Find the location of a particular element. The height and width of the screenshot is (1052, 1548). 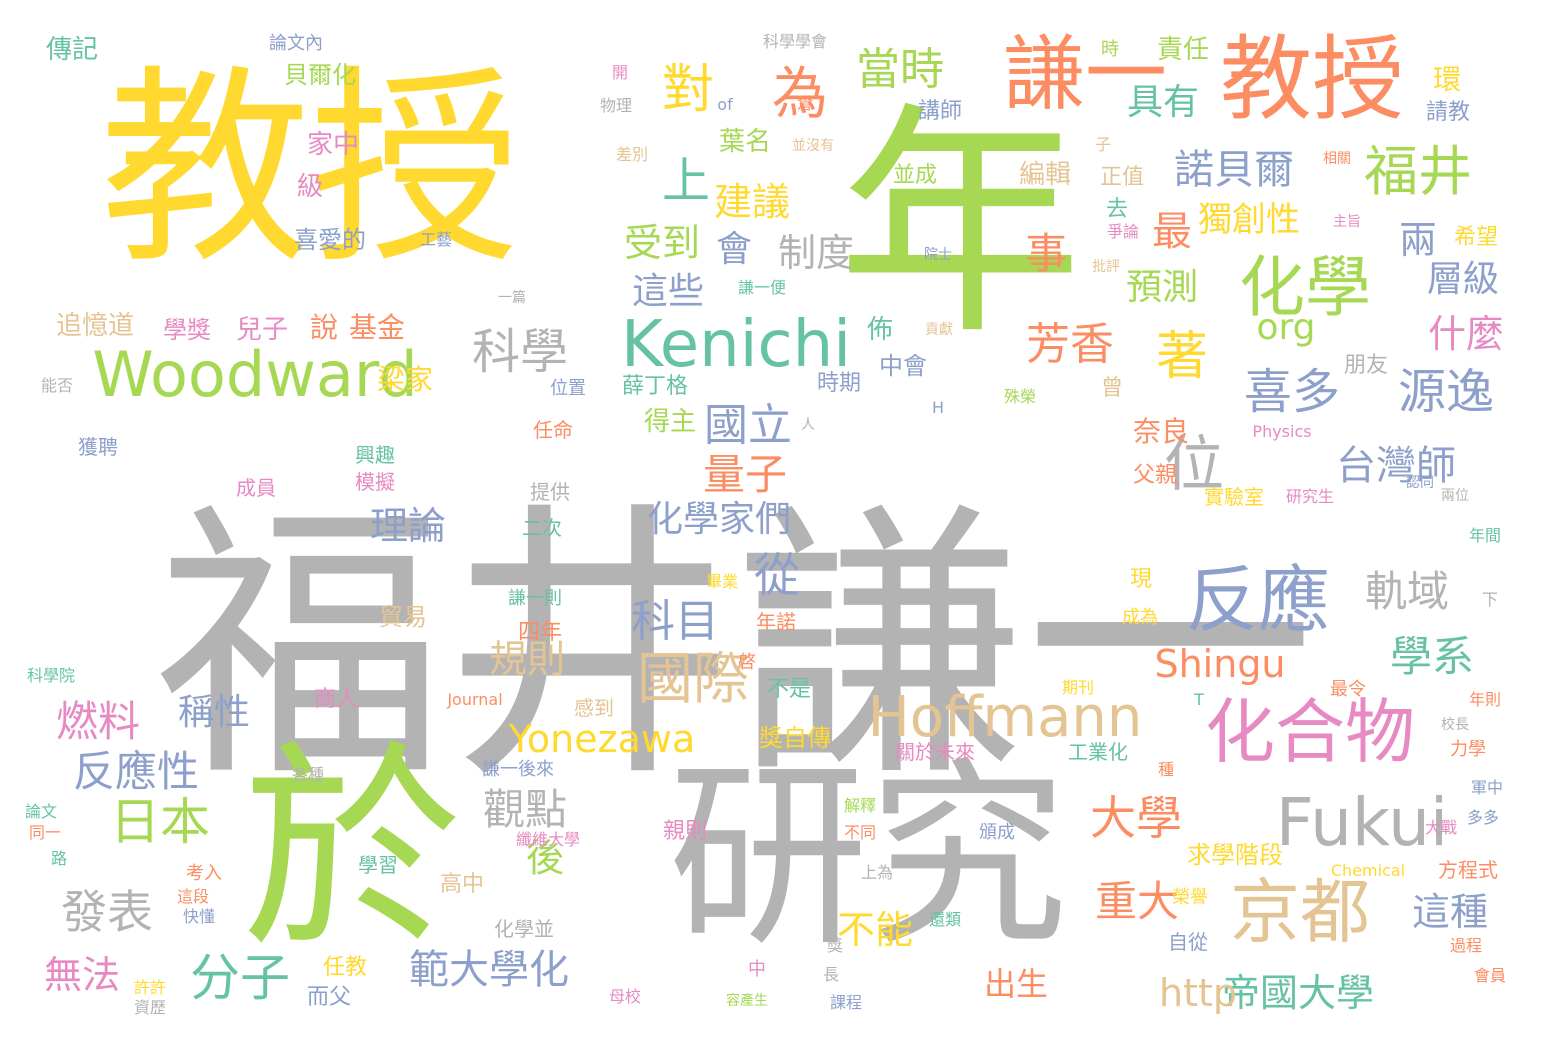

word: 期刊 is located at coordinates (1078, 687).